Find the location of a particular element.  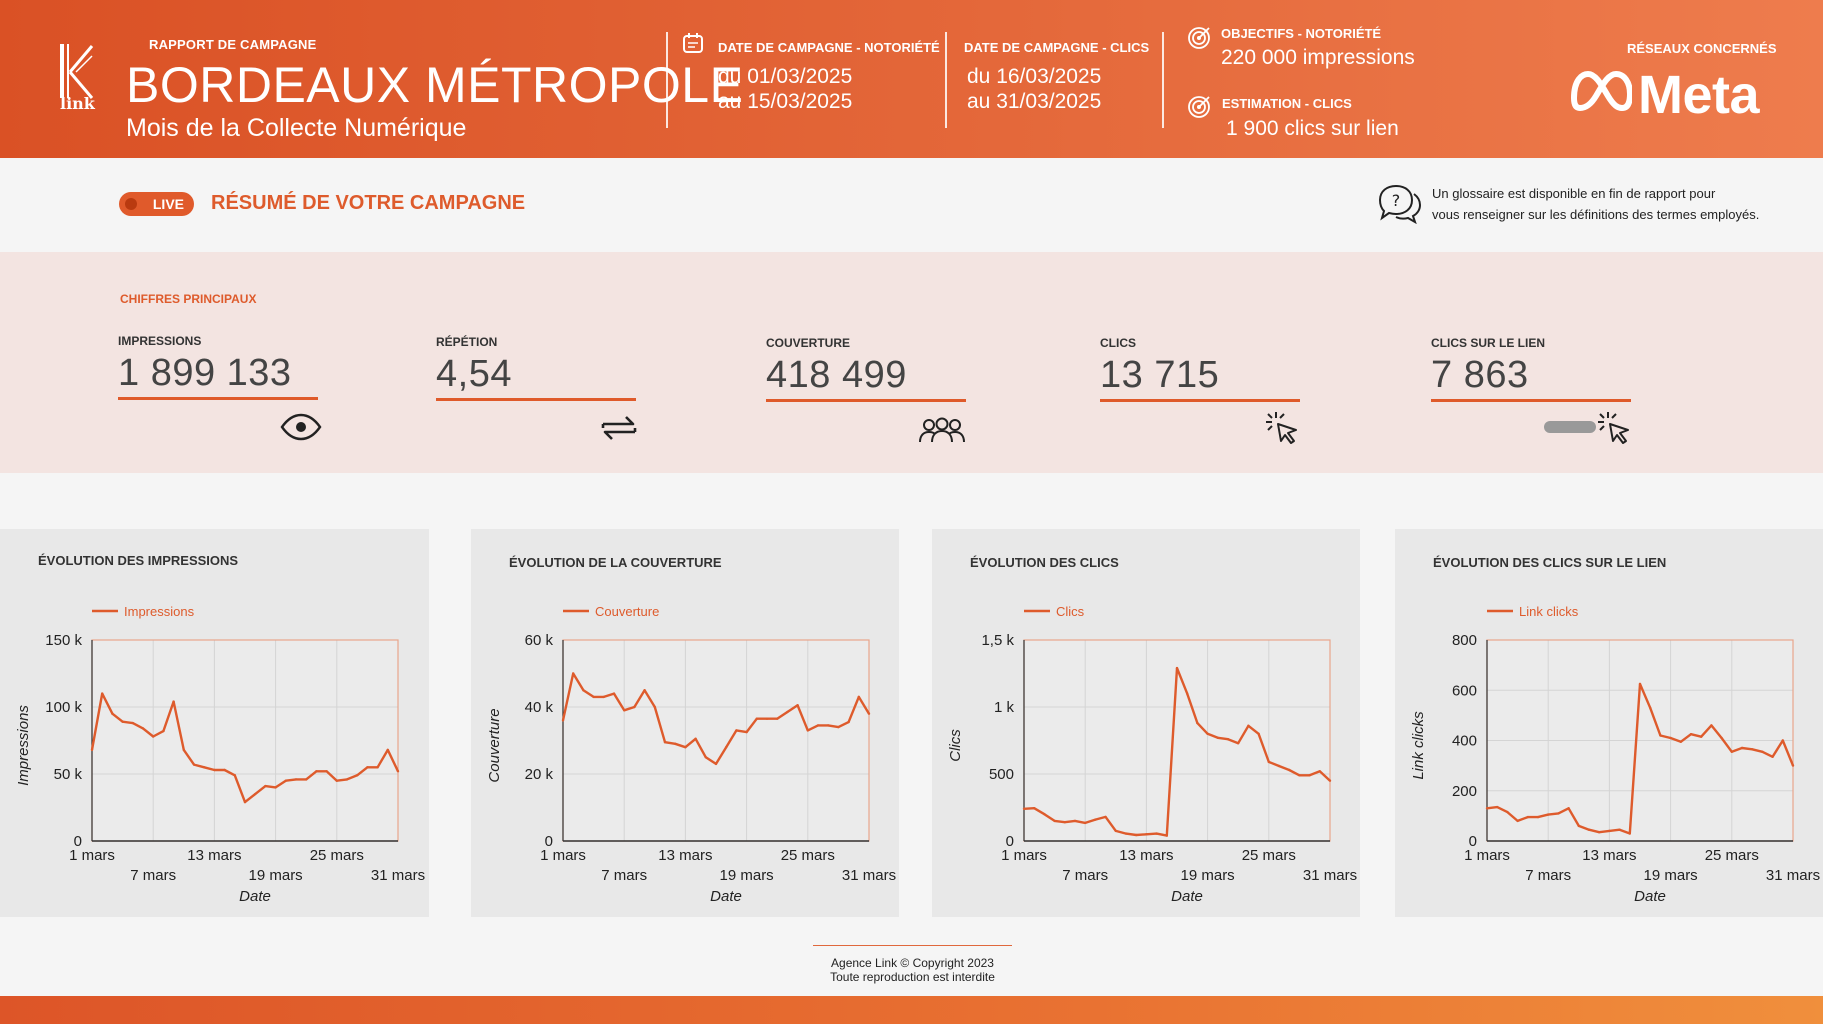

kpi-value: 13 715 is located at coordinates (1160, 375).